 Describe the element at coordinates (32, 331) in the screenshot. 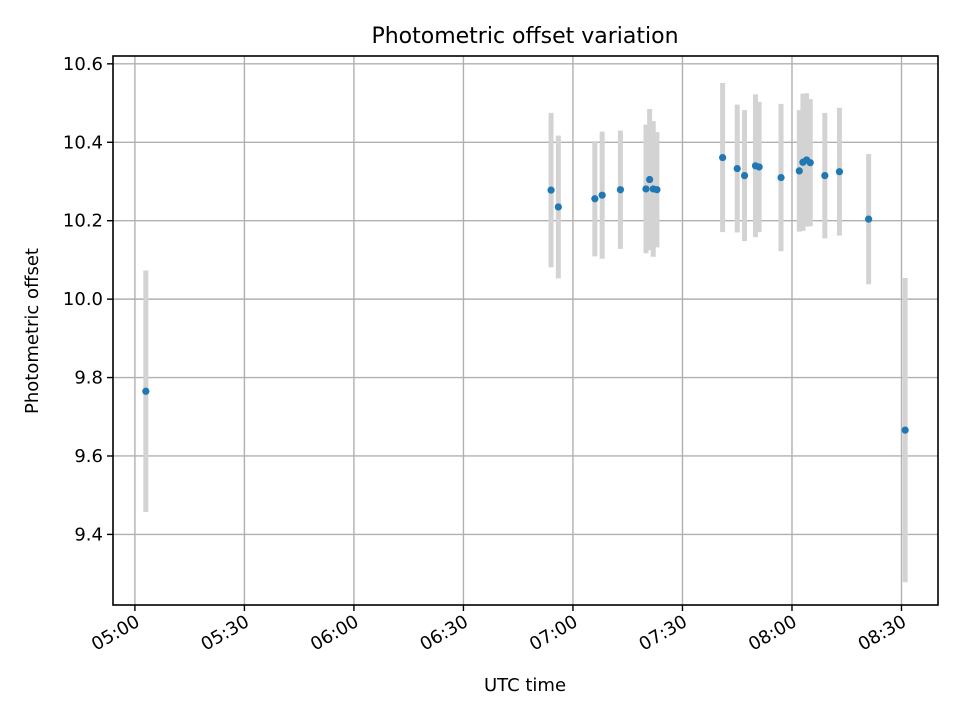

I see `y-axis-label: Photometric offset` at that location.